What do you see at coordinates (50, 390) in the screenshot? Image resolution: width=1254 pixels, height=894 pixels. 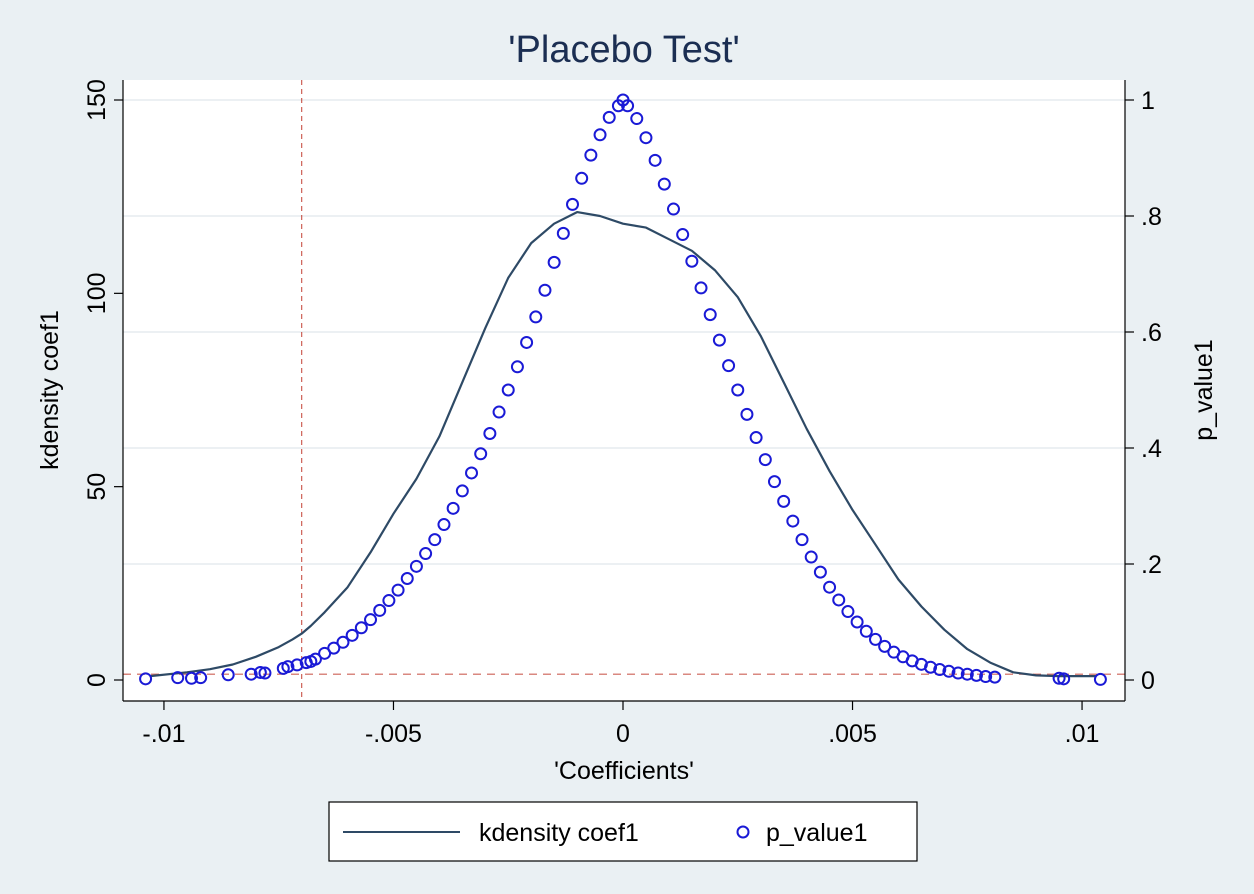 I see `y-left-axis-title: kdensity coef1` at bounding box center [50, 390].